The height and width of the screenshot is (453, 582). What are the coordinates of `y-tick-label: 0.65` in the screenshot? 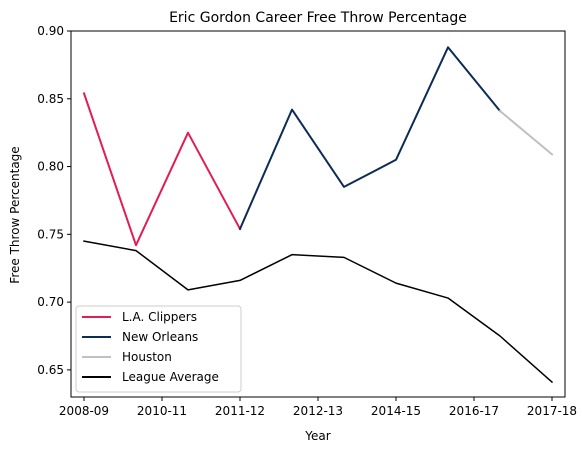 It's located at (50, 370).